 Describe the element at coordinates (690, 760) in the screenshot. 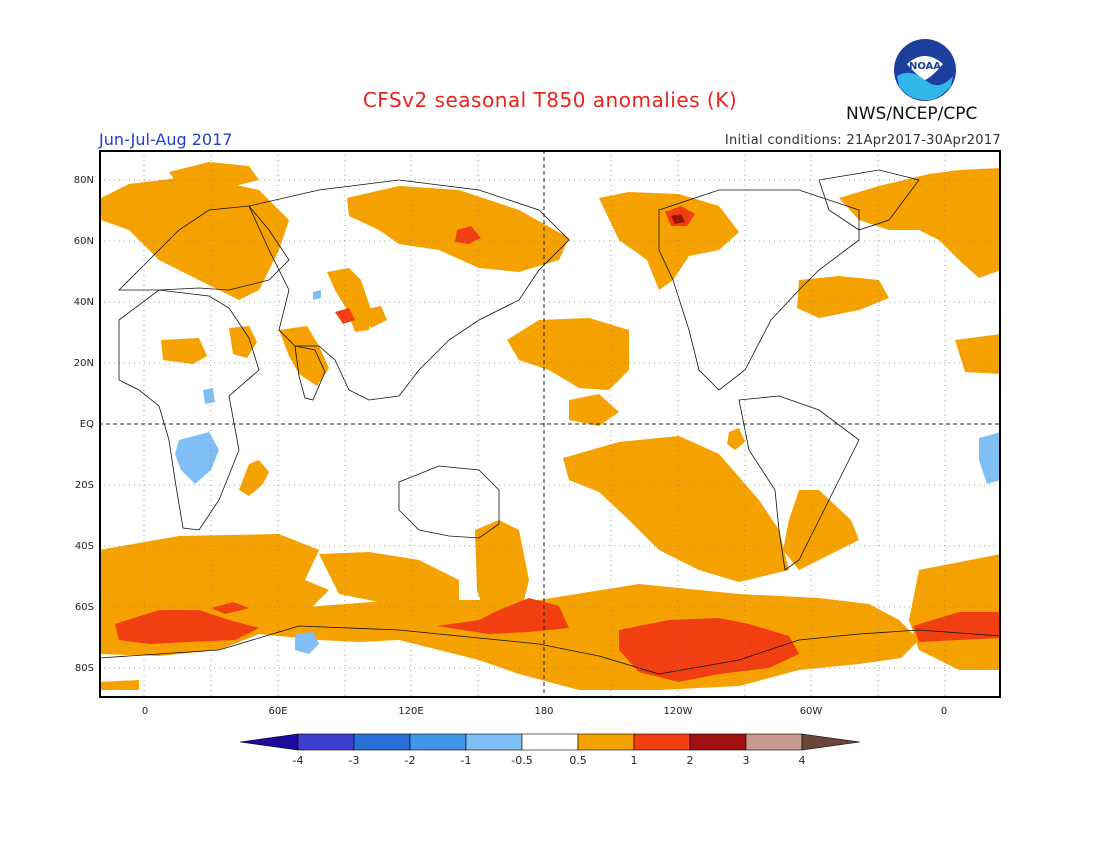

I see `colorbar-label: 2` at that location.